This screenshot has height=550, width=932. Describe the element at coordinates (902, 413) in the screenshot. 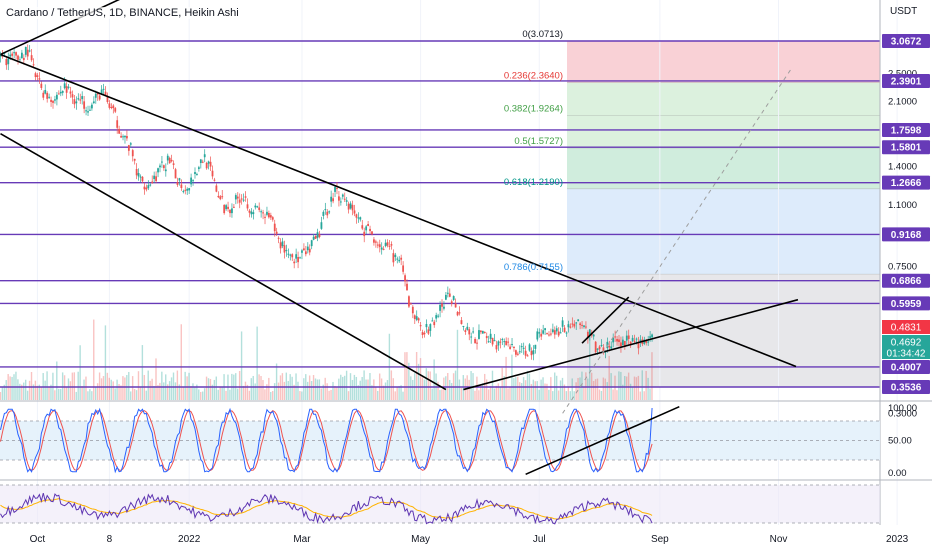

I see `price-tick-label: 0.3000` at that location.